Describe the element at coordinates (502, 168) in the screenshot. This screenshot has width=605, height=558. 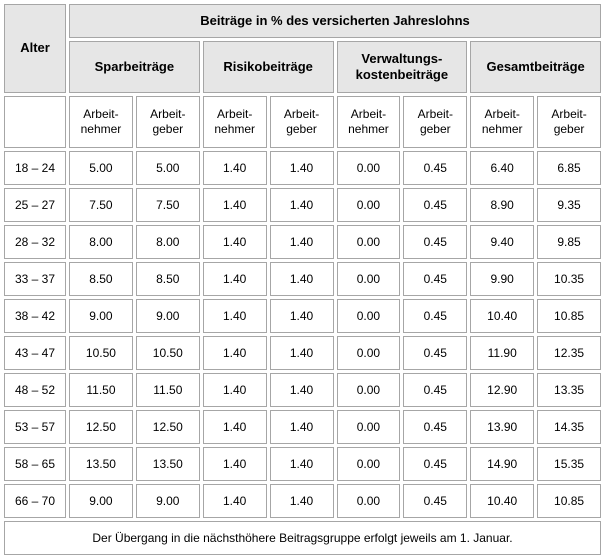
I see `value-cell: 6.40` at that location.